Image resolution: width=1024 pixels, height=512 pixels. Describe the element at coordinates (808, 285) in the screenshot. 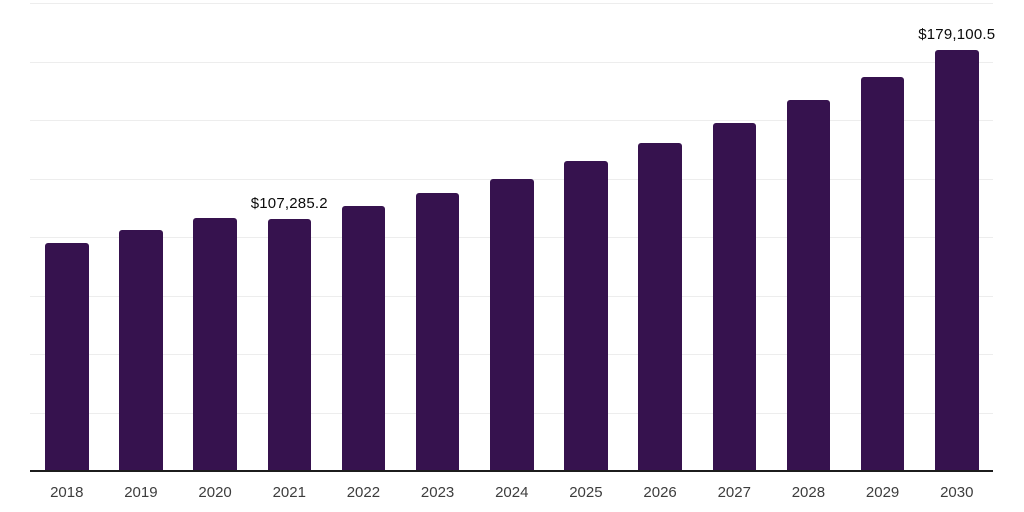

I see `bar-2028` at that location.